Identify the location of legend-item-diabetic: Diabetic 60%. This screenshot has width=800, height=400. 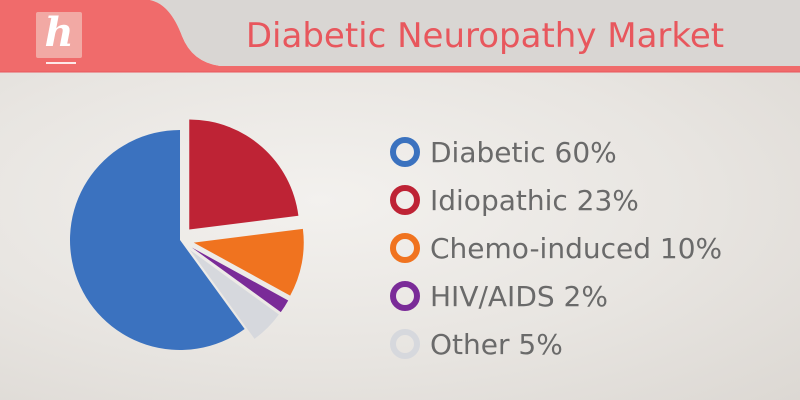
(503, 152).